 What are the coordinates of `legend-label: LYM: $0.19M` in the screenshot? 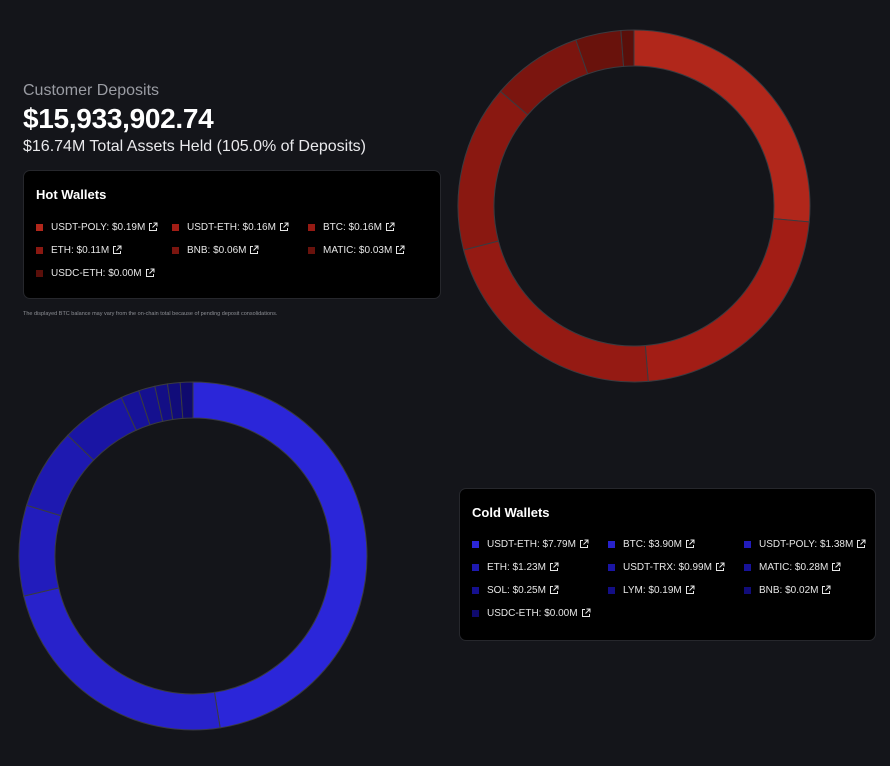 It's located at (652, 590).